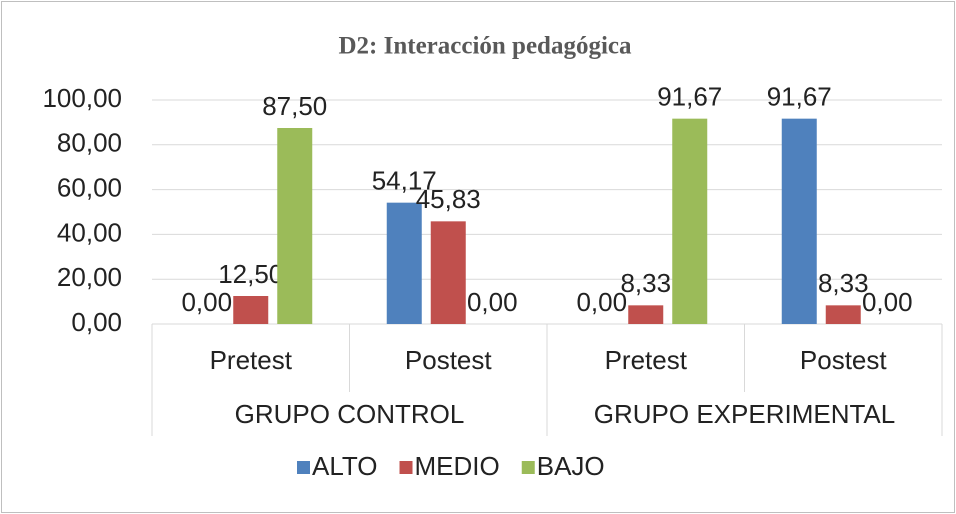 This screenshot has height=514, width=956. I want to click on legend-label: MEDIO, so click(457, 466).